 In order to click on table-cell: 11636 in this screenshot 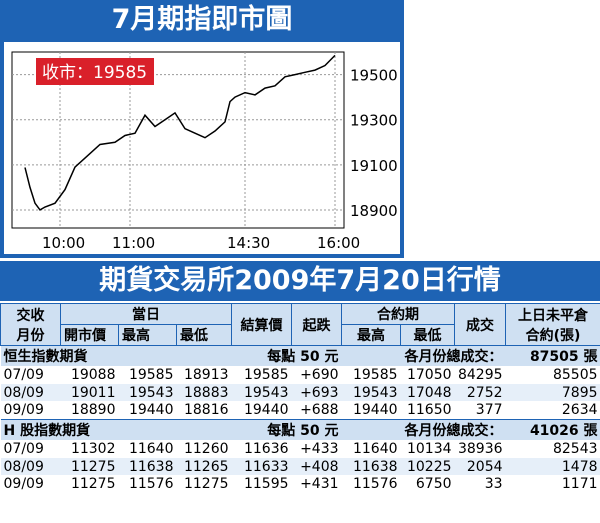, I will do `click(266, 448)`.